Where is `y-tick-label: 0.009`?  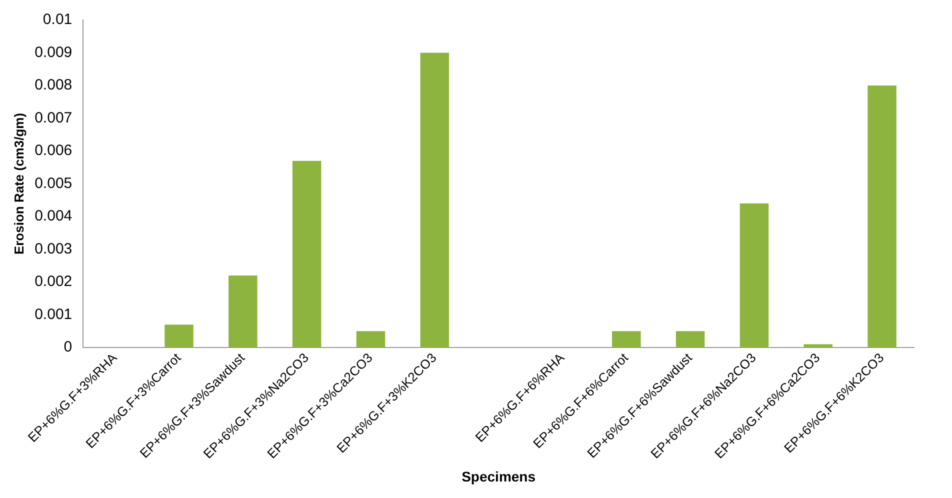 y-tick-label: 0.009 is located at coordinates (53, 52).